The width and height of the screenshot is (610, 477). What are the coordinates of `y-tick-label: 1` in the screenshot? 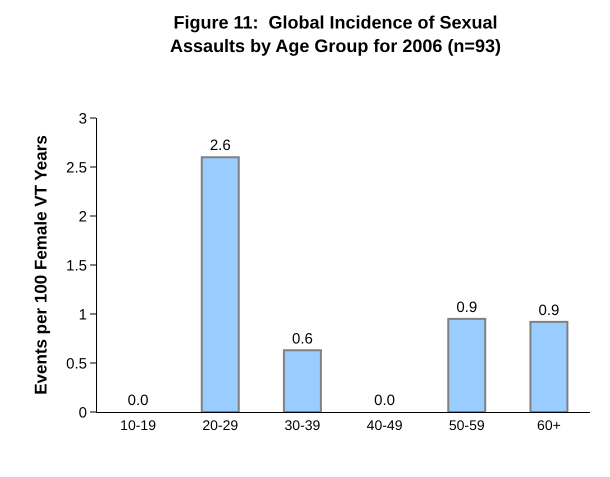 It's located at (82, 315).